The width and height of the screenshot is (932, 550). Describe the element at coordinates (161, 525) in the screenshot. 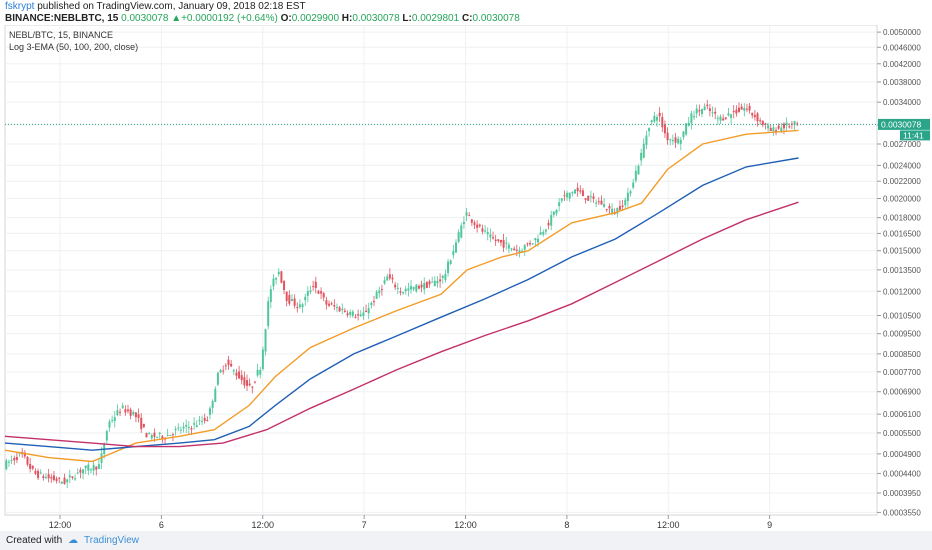

I see `x-tick-label: 6` at that location.